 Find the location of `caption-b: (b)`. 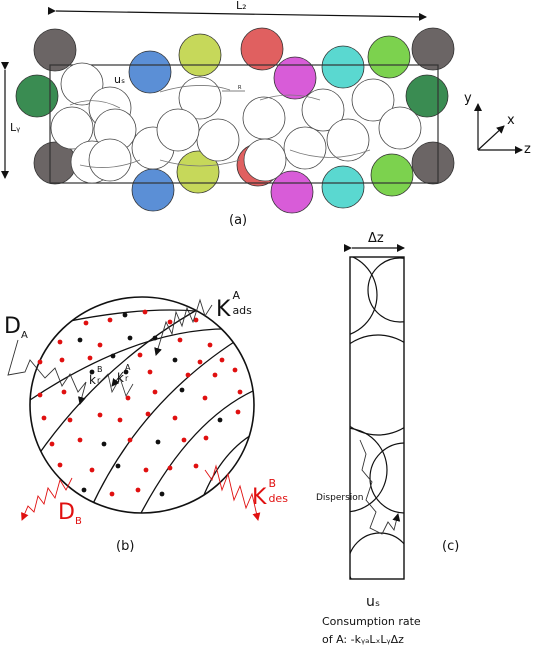

caption-b: (b) is located at coordinates (125, 546).